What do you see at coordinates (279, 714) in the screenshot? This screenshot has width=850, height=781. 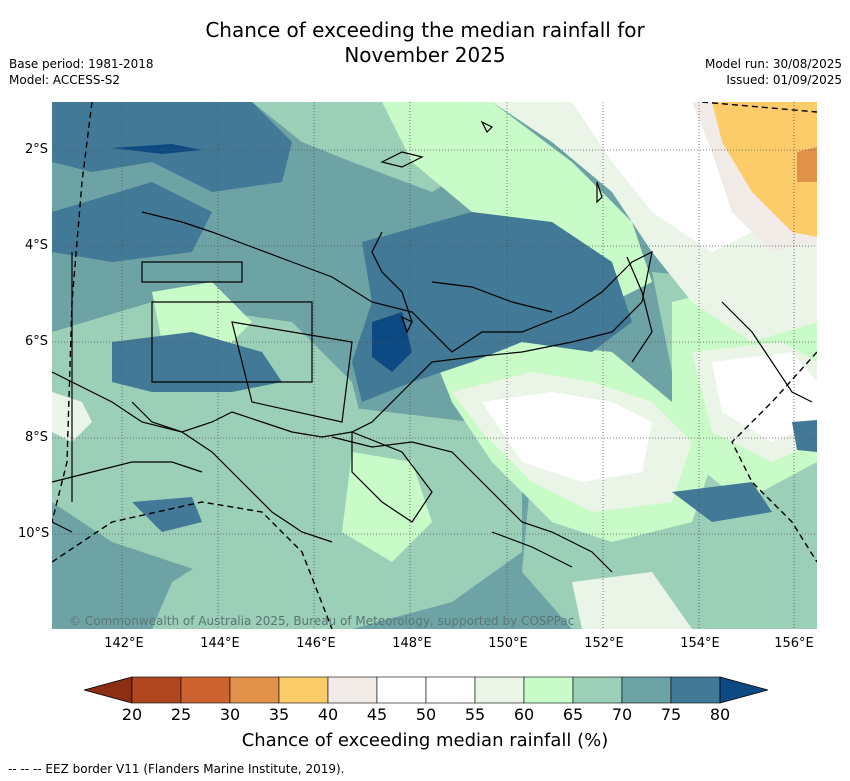 I see `colorbar-tick-label: 35` at bounding box center [279, 714].